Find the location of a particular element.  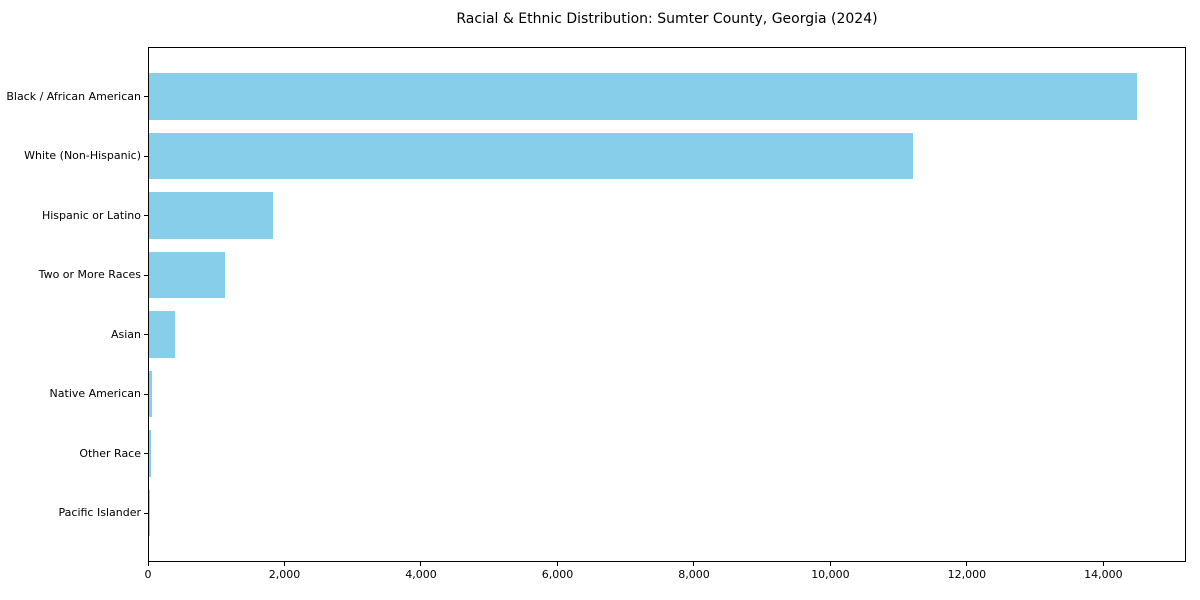

bar-hispanic-or-latino is located at coordinates (211, 215).